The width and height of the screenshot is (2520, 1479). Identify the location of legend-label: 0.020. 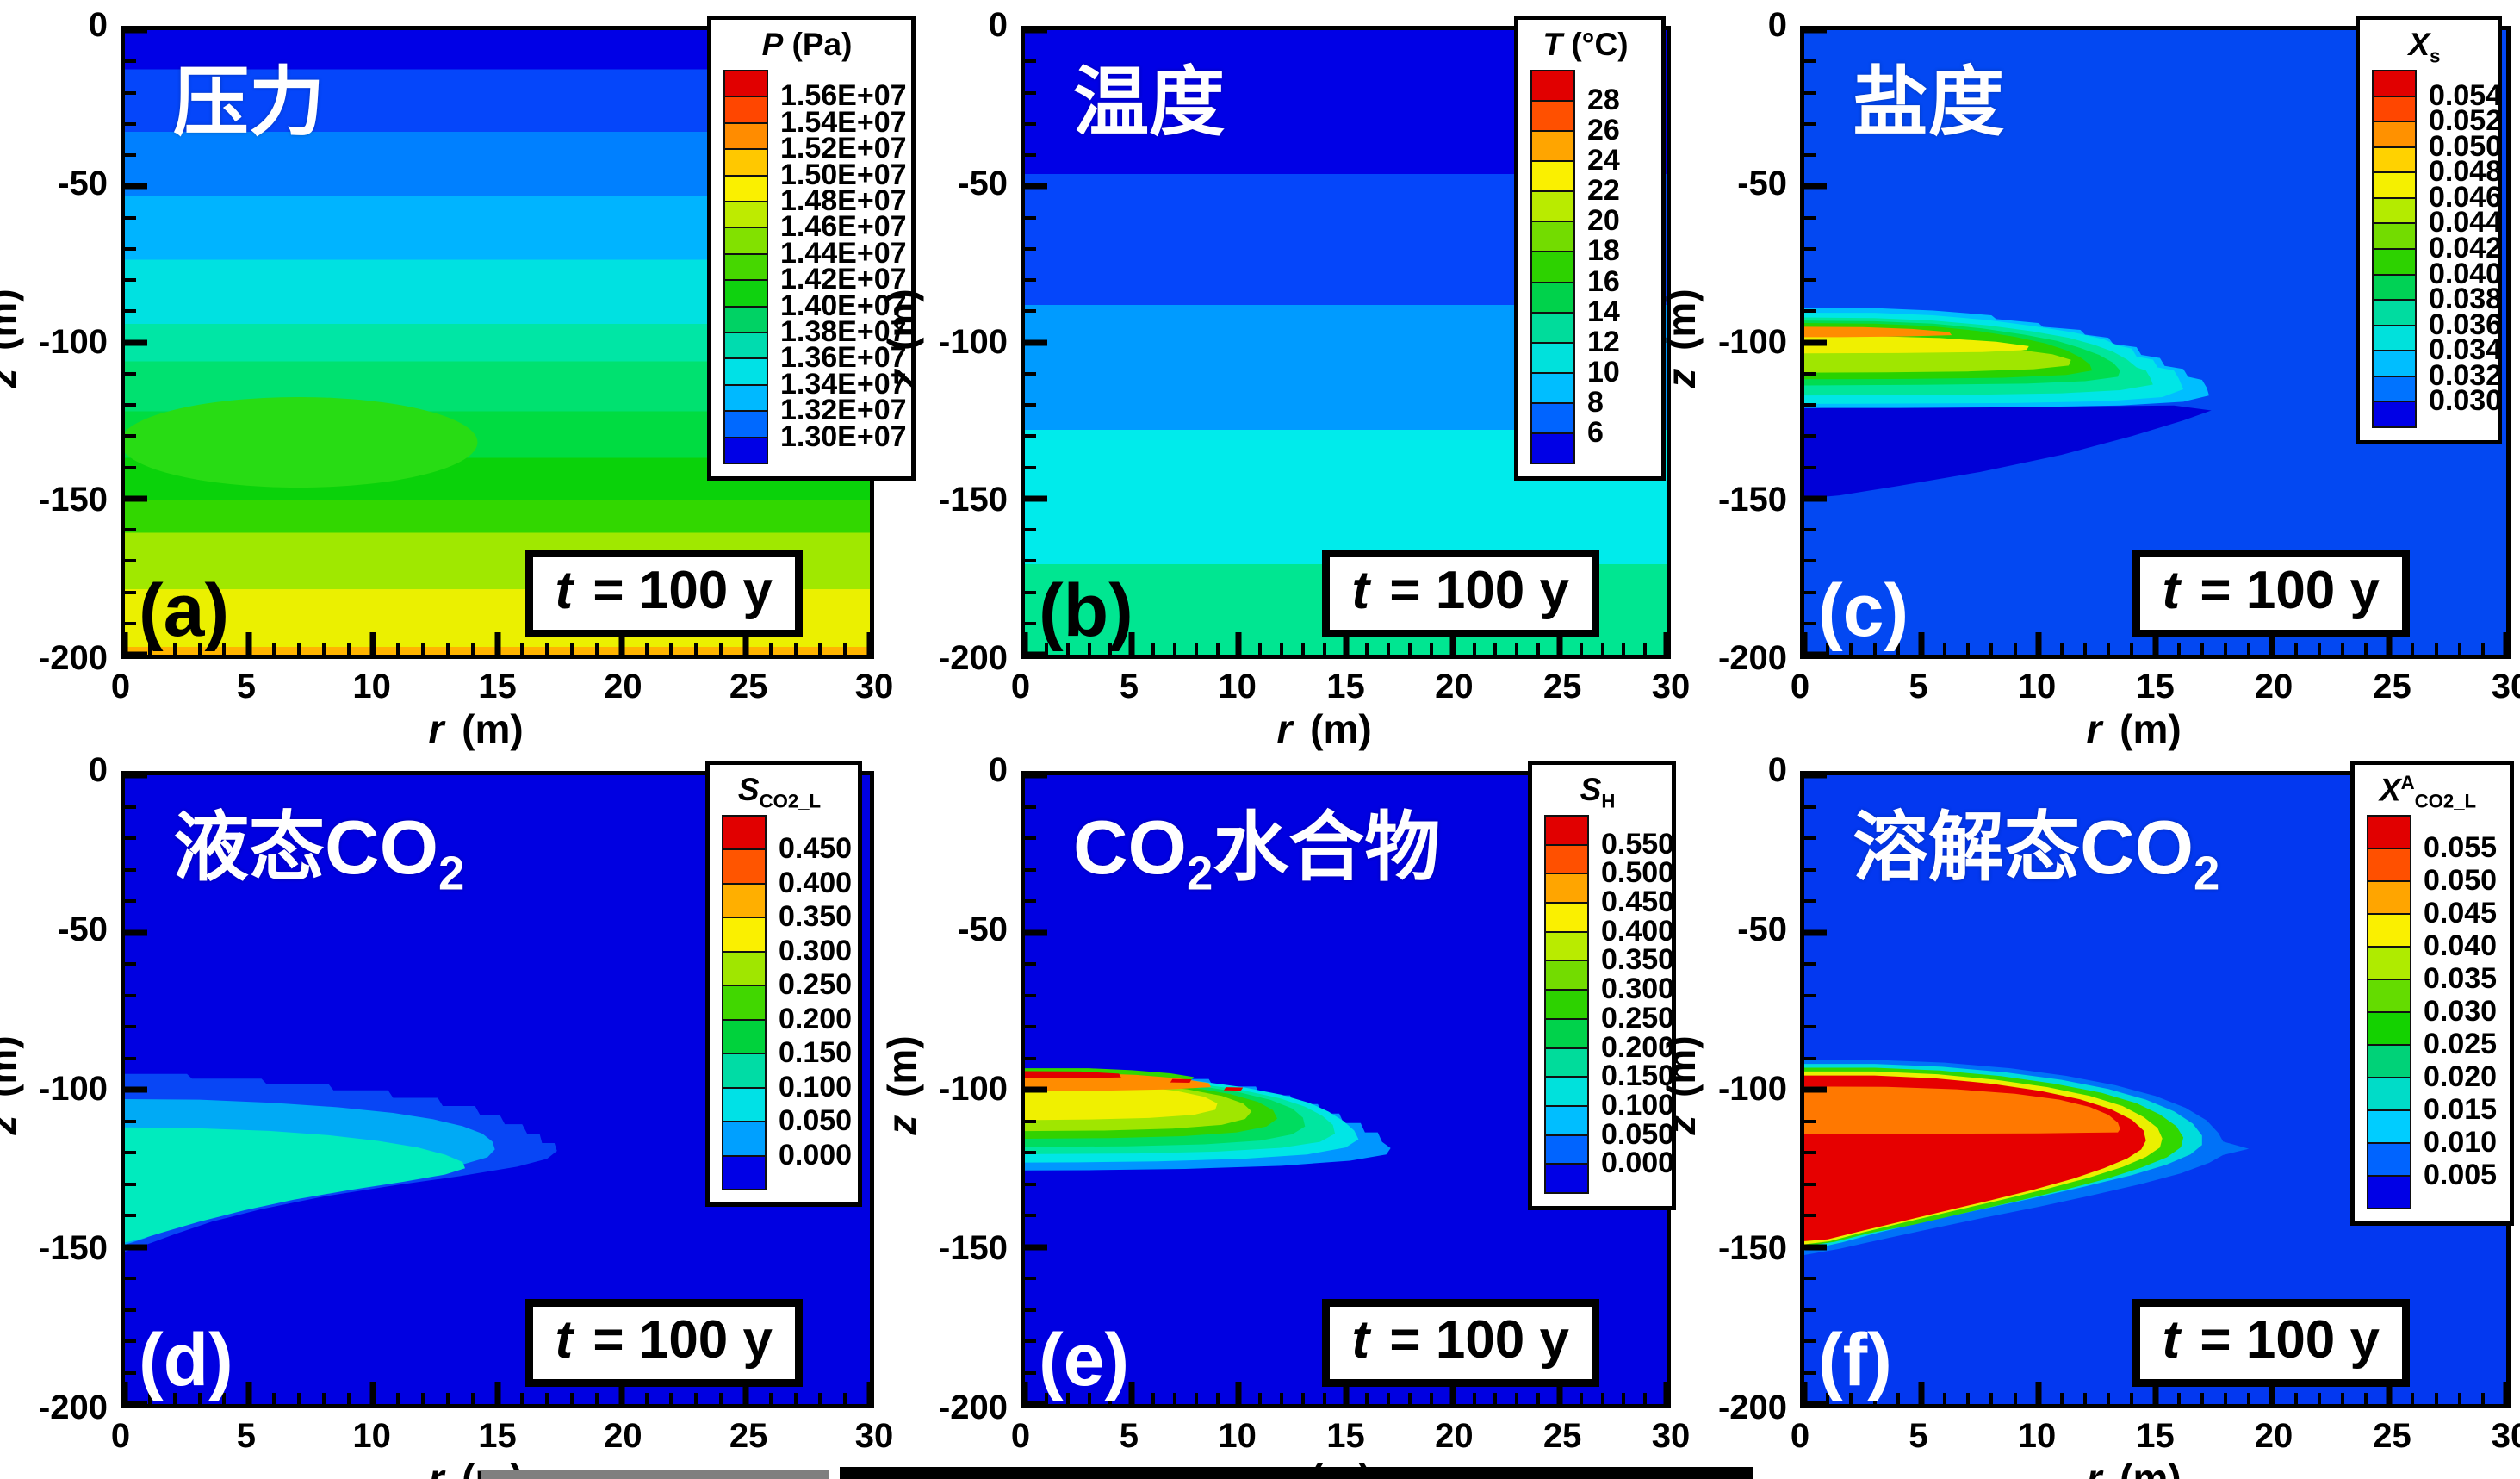
(2461, 1076).